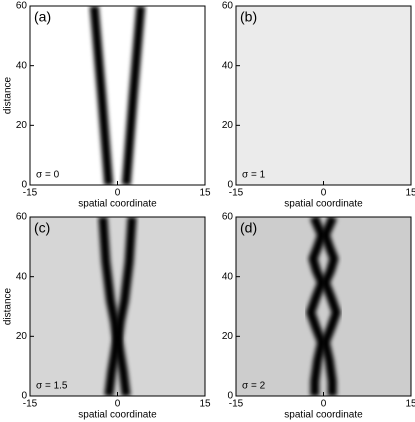 This screenshot has height=422, width=415. I want to click on annotation: σ = 1, so click(254, 175).